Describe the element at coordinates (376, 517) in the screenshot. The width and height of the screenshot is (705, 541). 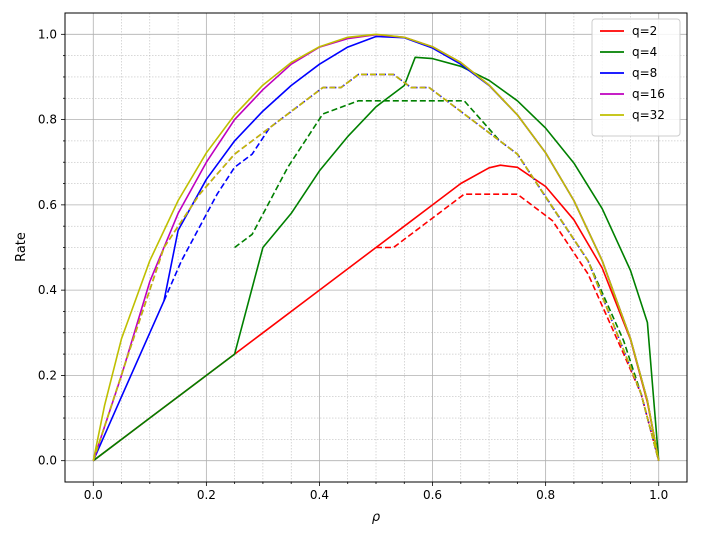
I see `x-axis-label: ρ` at that location.